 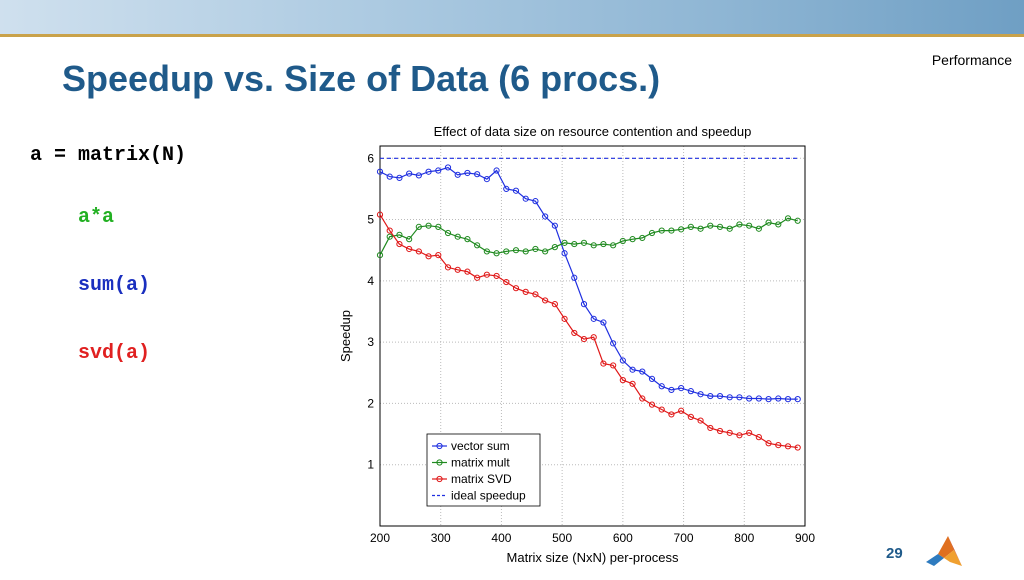 What do you see at coordinates (345, 336) in the screenshot?
I see `y-axis-label: Speedup` at bounding box center [345, 336].